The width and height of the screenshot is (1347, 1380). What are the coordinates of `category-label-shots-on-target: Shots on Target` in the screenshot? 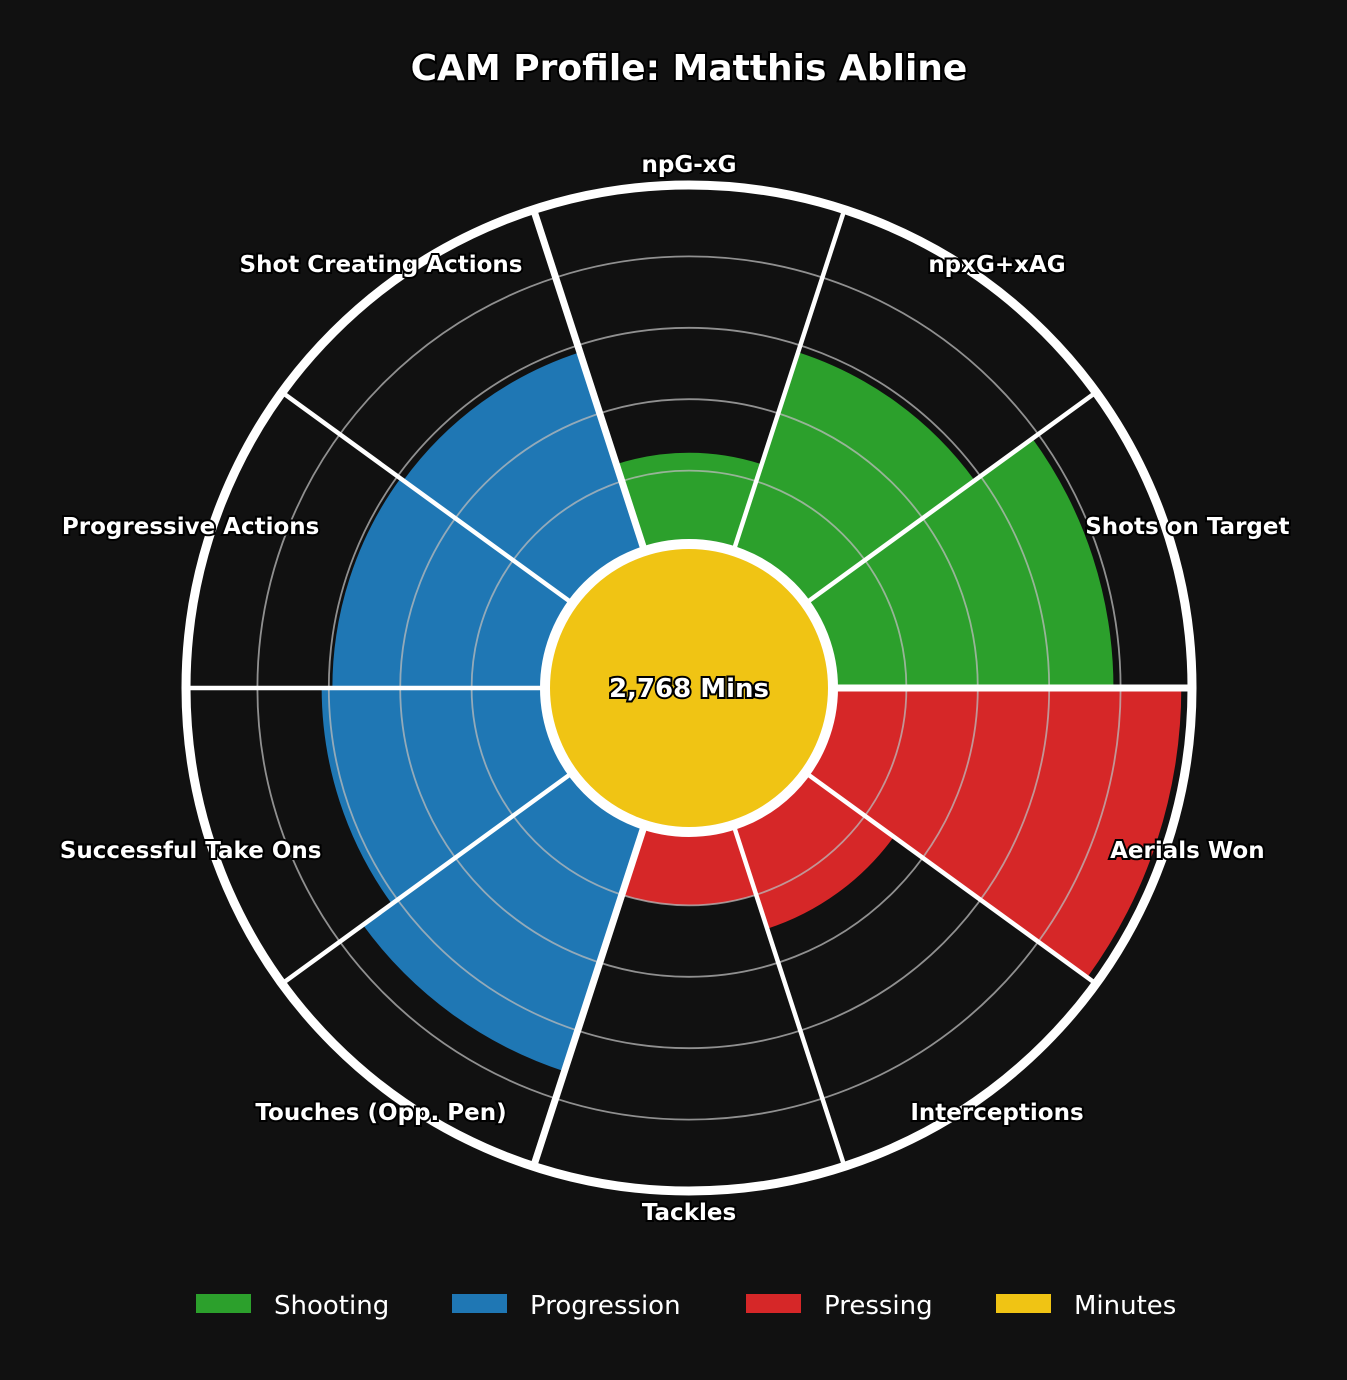 It's located at (1187, 527).